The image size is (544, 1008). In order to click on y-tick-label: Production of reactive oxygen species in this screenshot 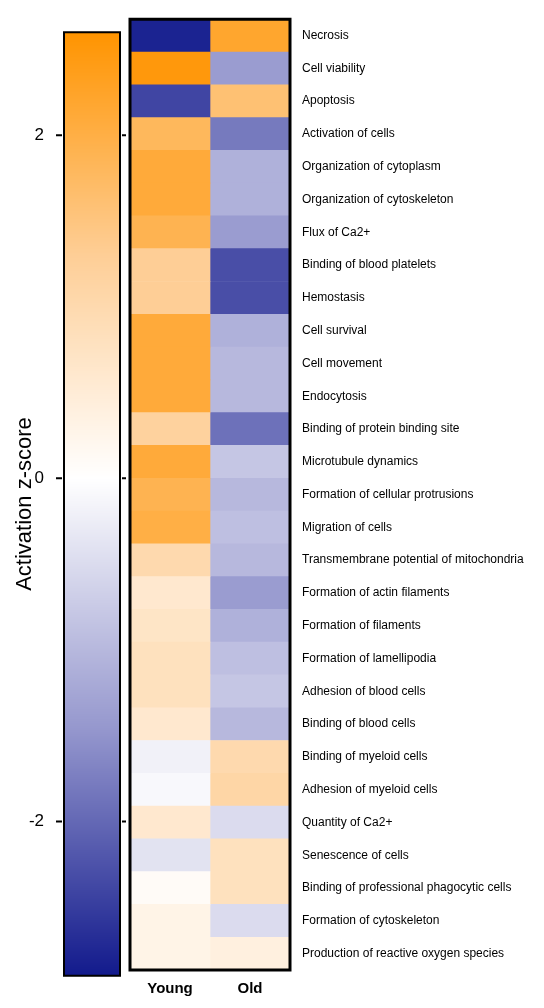, I will do `click(403, 952)`.